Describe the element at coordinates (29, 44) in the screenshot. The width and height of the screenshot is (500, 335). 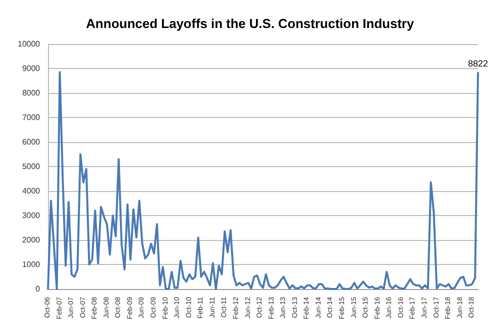
I see `y-tick-label: 10000` at that location.